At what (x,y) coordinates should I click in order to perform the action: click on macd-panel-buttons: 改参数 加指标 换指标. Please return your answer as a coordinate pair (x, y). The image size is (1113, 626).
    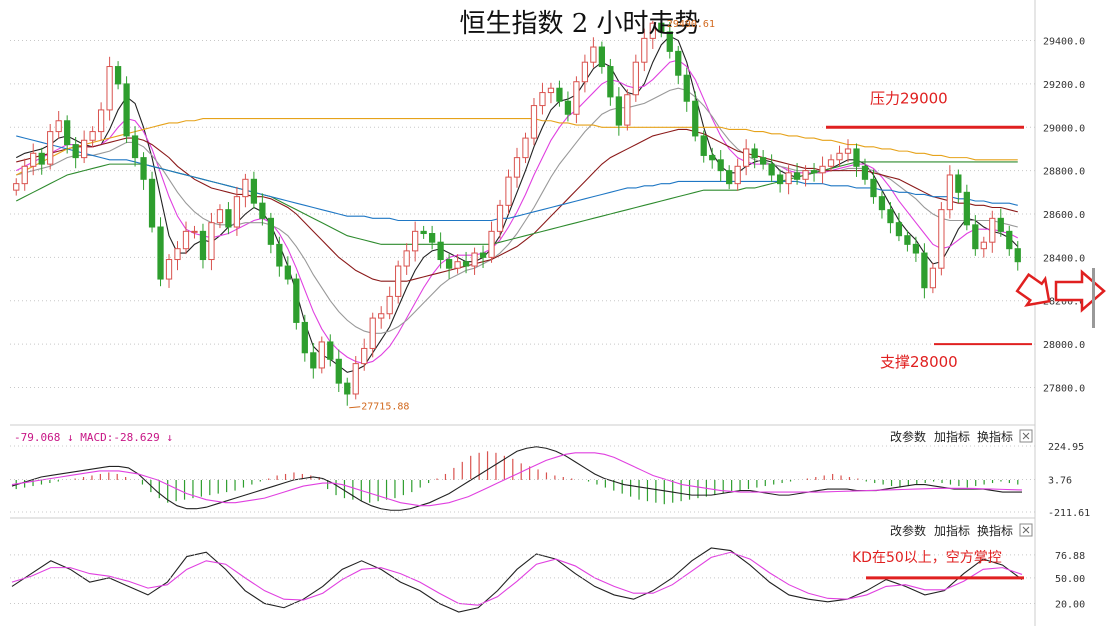
    Looking at the image, I should click on (961, 436).